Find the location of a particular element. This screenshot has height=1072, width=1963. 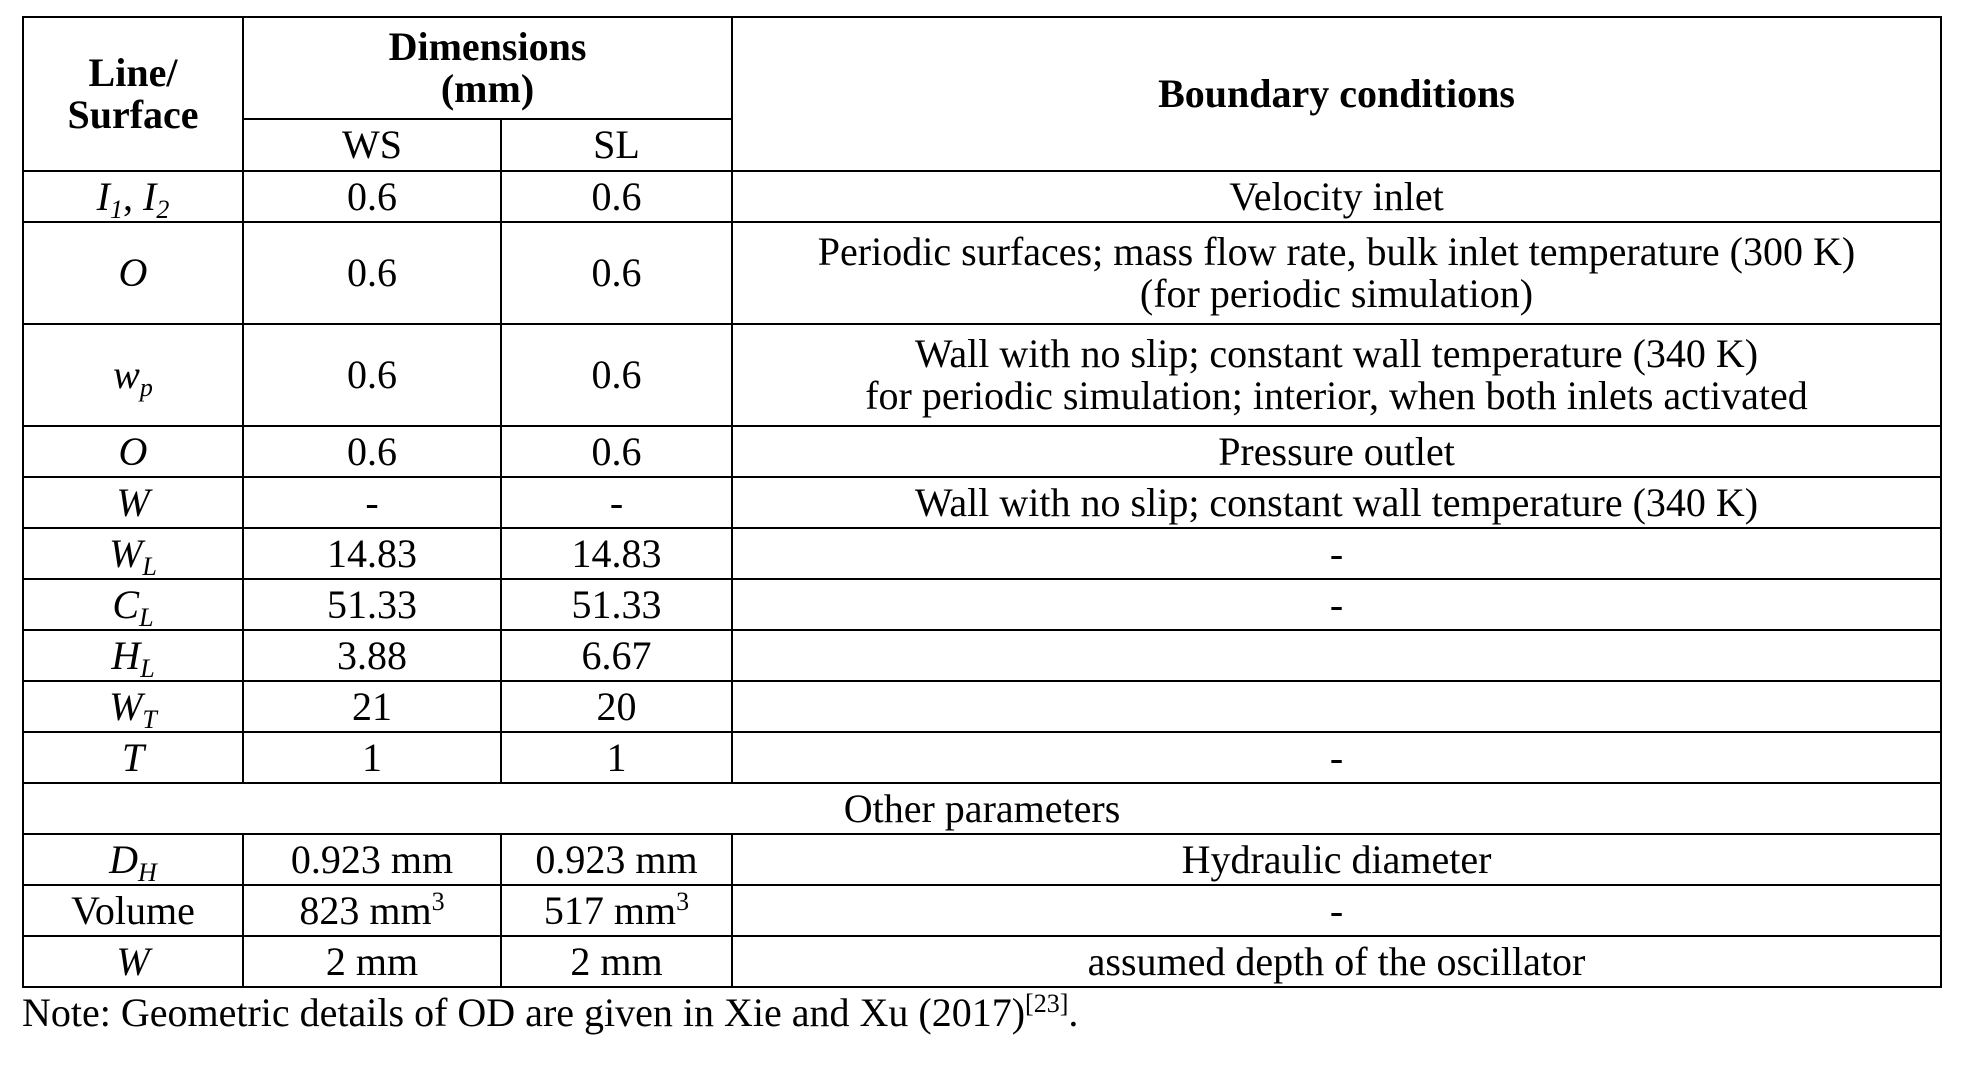

row-label: Volume is located at coordinates (133, 910).